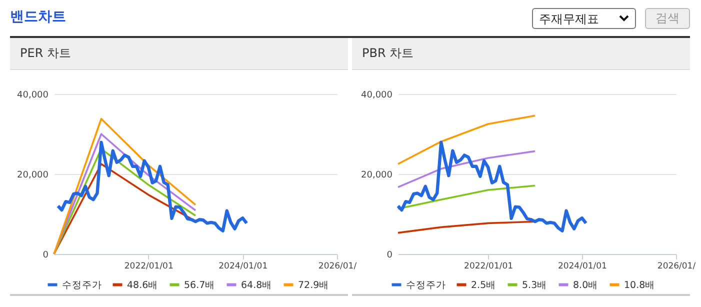 The height and width of the screenshot is (307, 701). What do you see at coordinates (314, 285) in the screenshot?
I see `legend-label: 72.9배` at bounding box center [314, 285].